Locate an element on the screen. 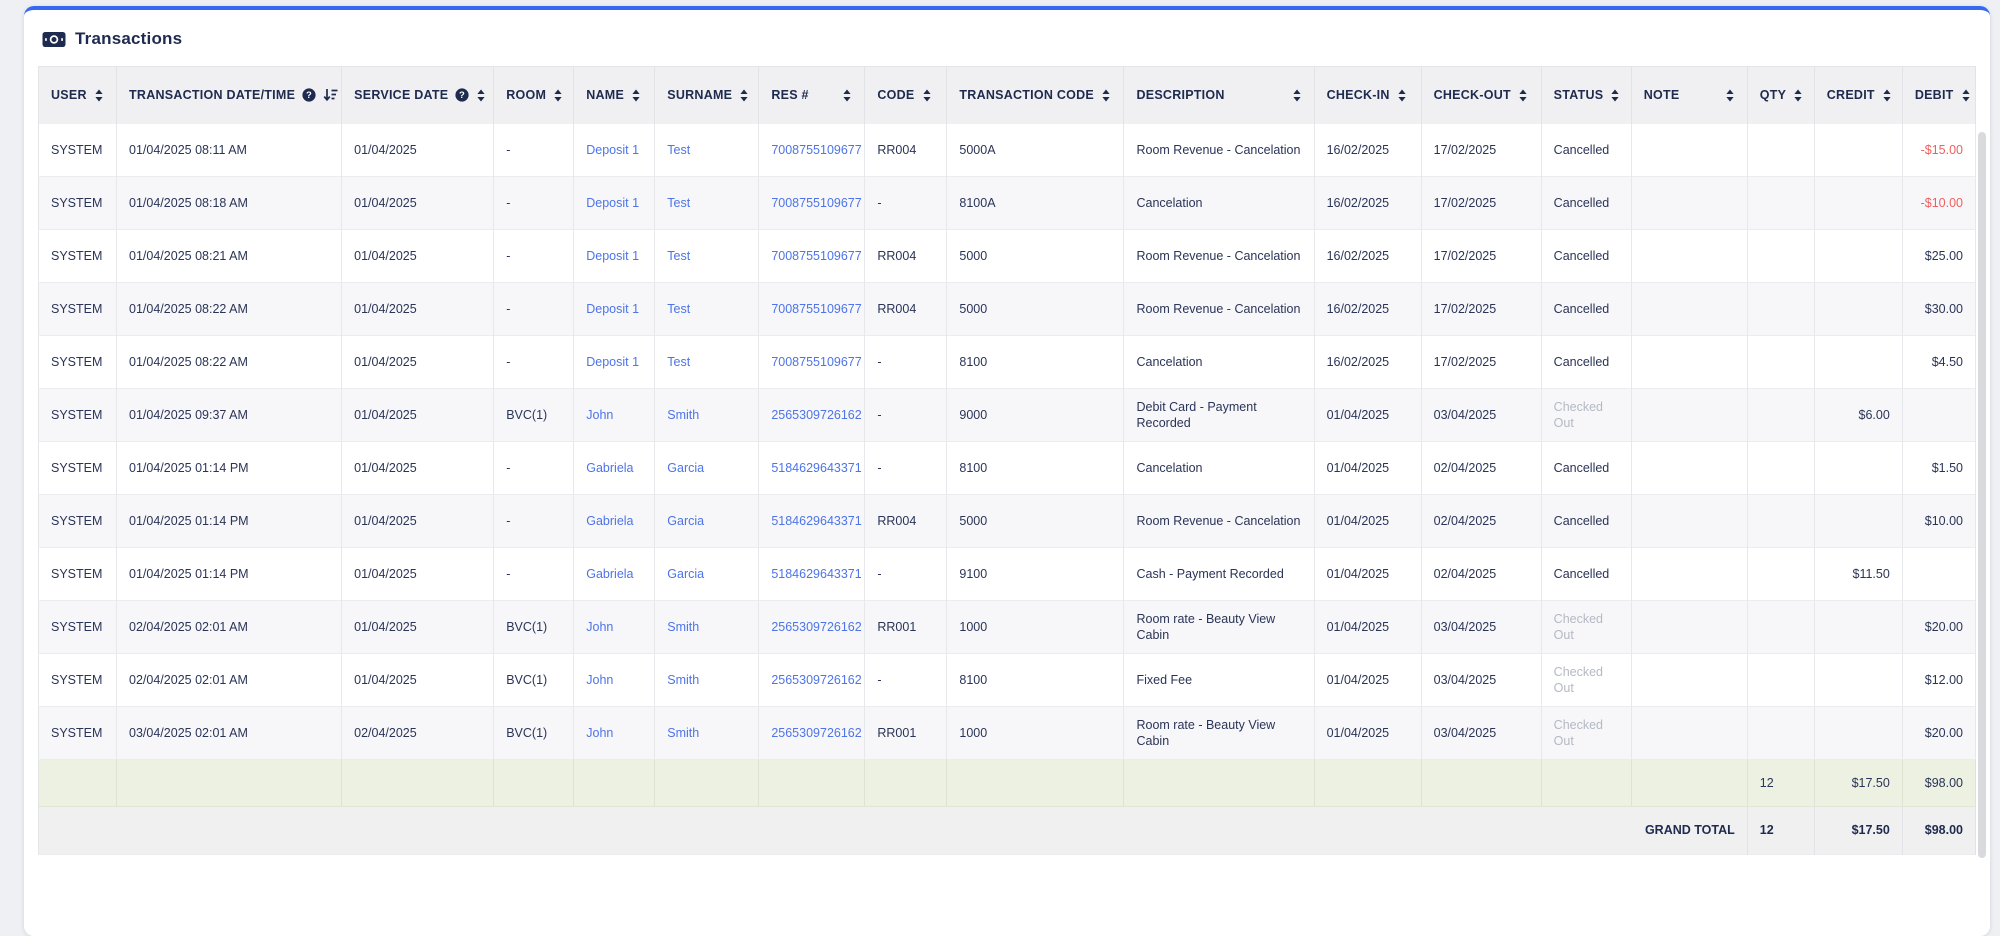 This screenshot has width=2000, height=936. header-cell-code: CODE is located at coordinates (906, 95).